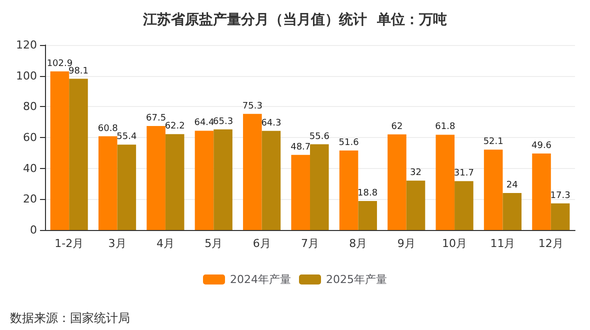  What do you see at coordinates (108, 129) in the screenshot?
I see `data-label: 60.8` at bounding box center [108, 129].